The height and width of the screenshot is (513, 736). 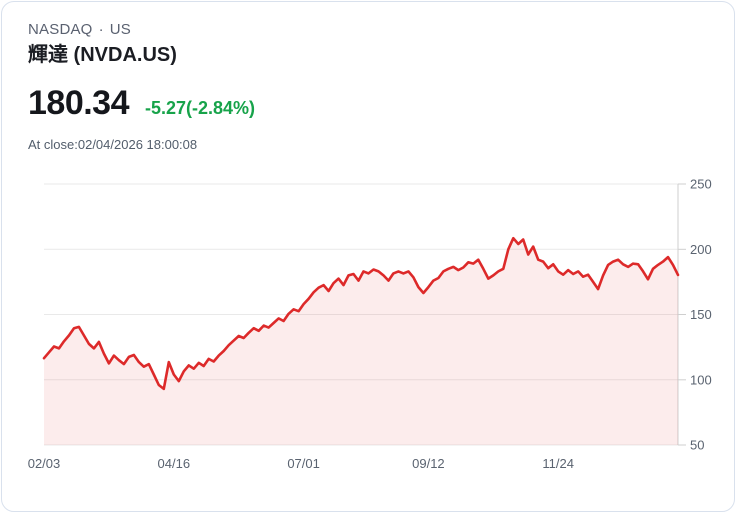 I want to click on x-tick-label: 11/24, so click(x=558, y=463).